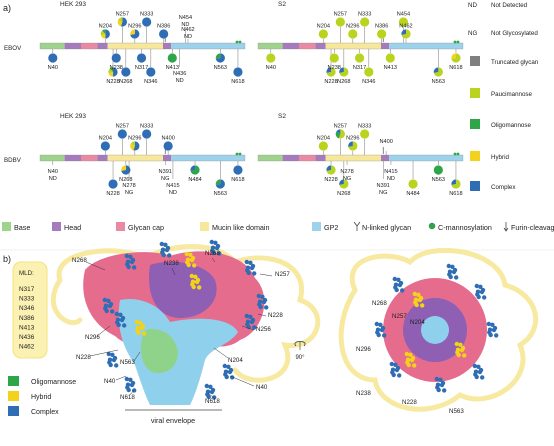  I want to click on key-text: Not Glycosylated, so click(514, 33).